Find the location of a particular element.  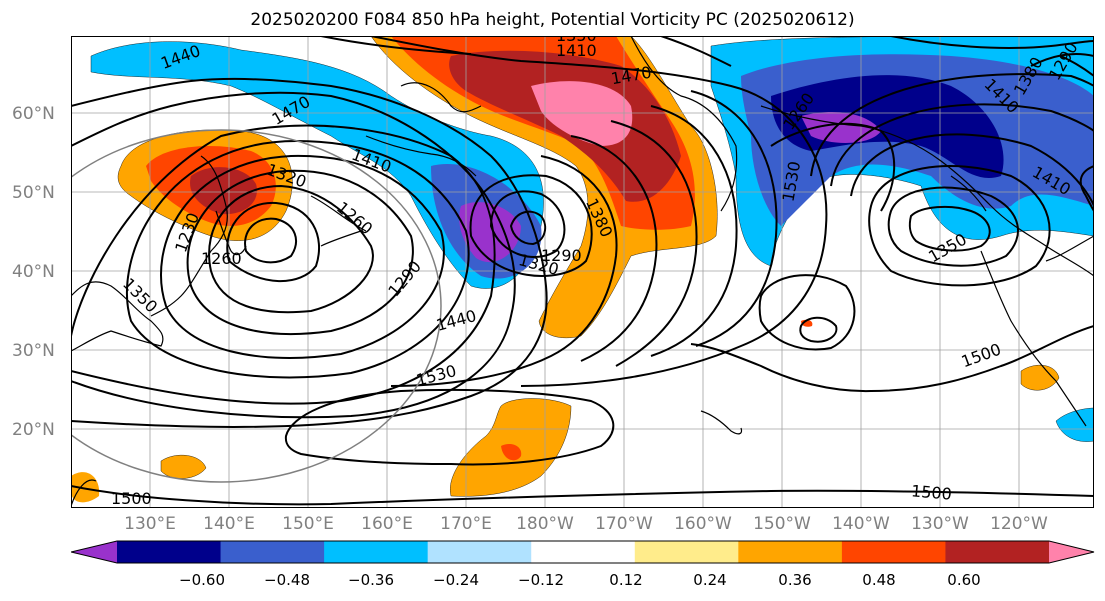

colorbar-tick-label: −0.24 is located at coordinates (456, 580).